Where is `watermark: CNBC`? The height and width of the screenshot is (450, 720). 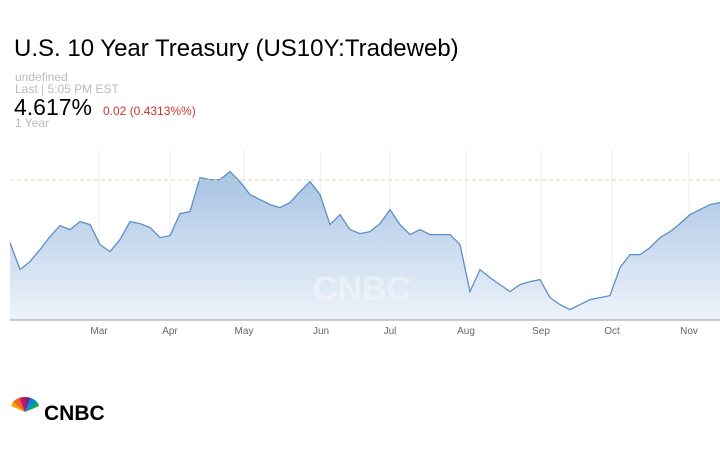
watermark: CNBC is located at coordinates (362, 289).